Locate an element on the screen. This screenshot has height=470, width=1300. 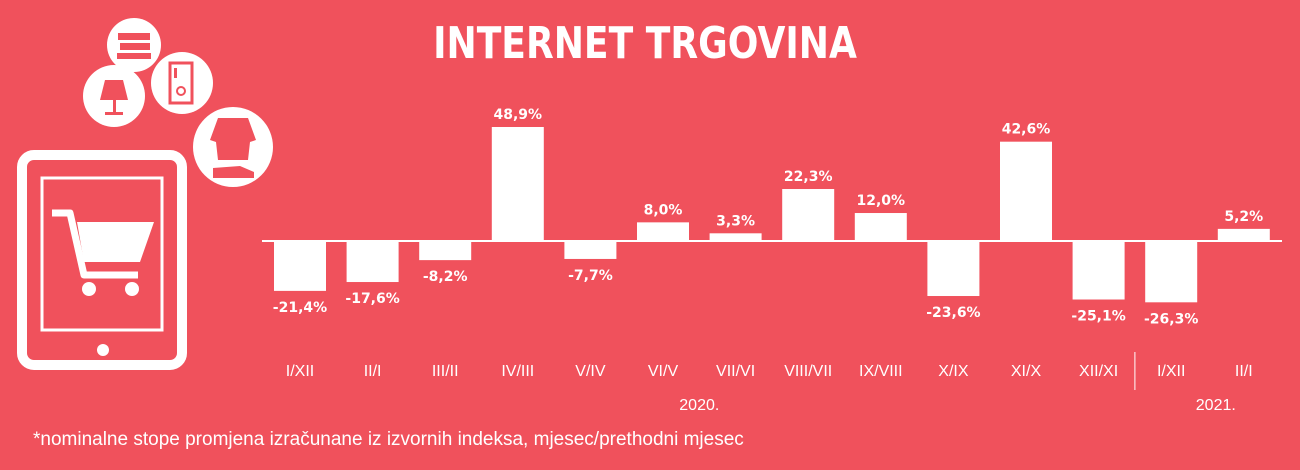
data-label: -26,3% is located at coordinates (1171, 319).